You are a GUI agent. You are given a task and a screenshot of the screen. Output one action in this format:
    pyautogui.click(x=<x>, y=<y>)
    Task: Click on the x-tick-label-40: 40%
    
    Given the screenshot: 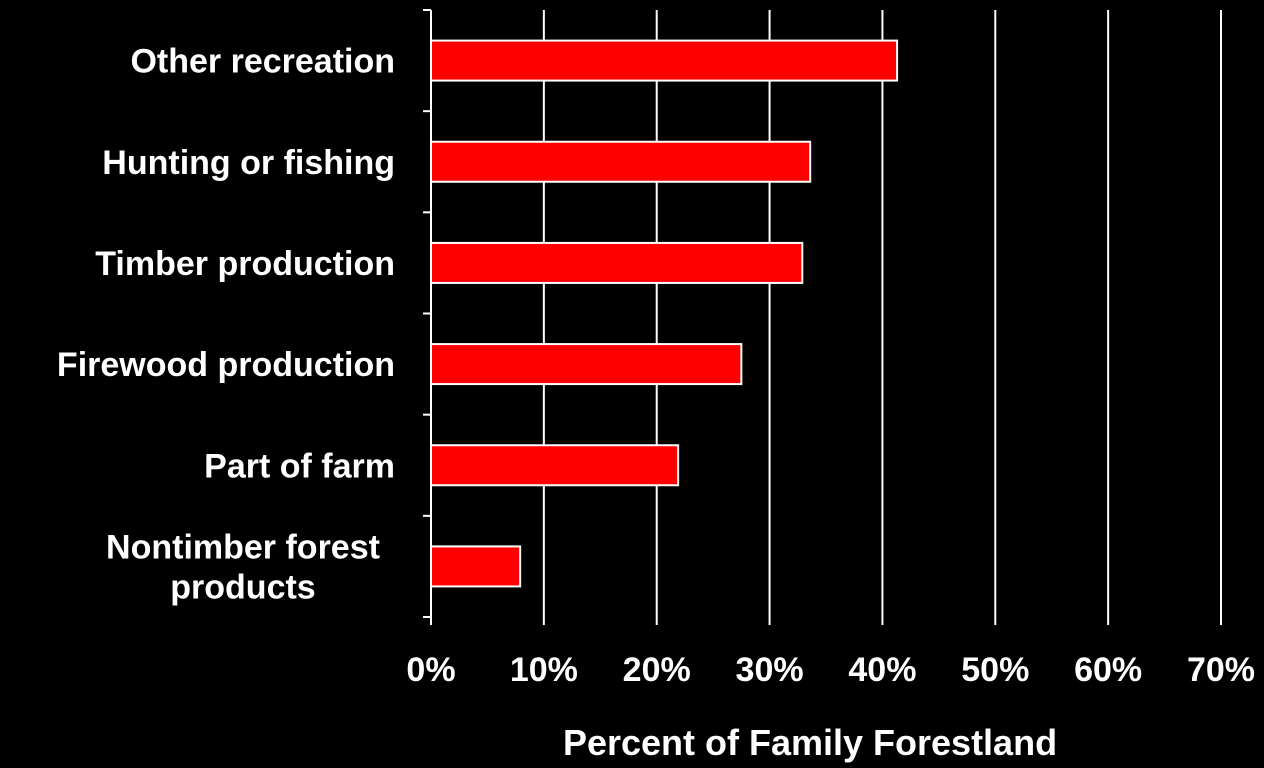 What is the action you would take?
    pyautogui.click(x=882, y=670)
    